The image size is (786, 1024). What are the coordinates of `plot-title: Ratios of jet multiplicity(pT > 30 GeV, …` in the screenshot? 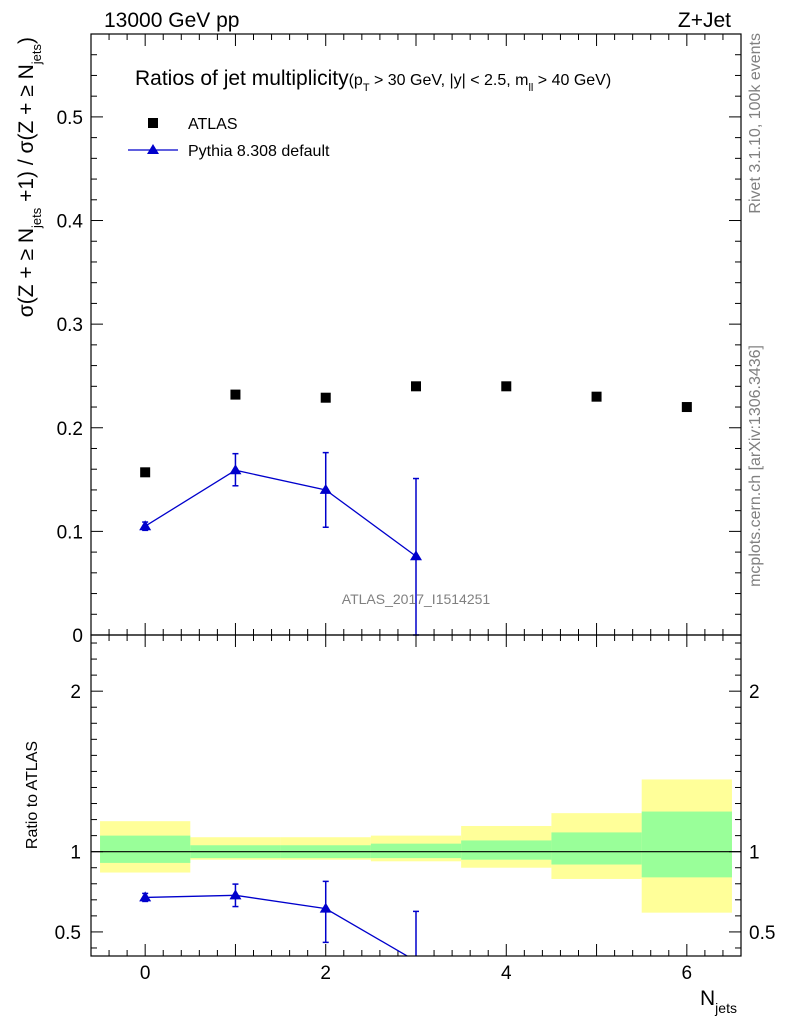 It's located at (373, 80).